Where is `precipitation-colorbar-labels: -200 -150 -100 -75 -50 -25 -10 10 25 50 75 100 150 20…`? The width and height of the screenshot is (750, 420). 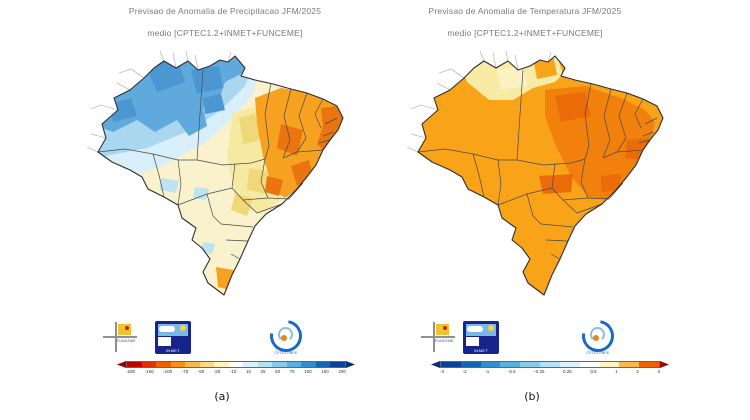
precipitation-colorbar-labels: -200 -150 -100 -75 -50 -25 -10 10 25 50 75 100 150 20… is located at coordinates (236, 371).